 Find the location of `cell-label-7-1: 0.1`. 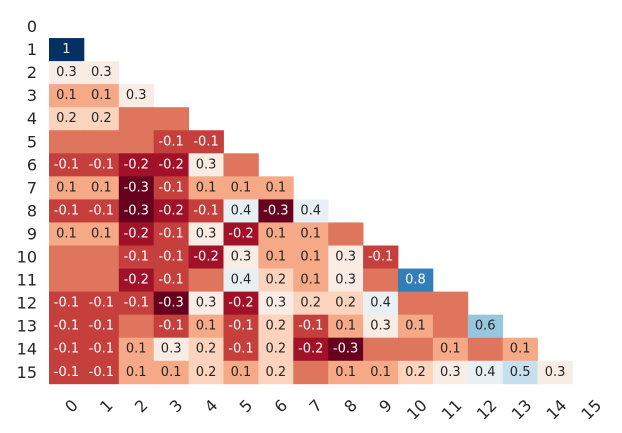

cell-label-7-1: 0.1 is located at coordinates (101, 187).